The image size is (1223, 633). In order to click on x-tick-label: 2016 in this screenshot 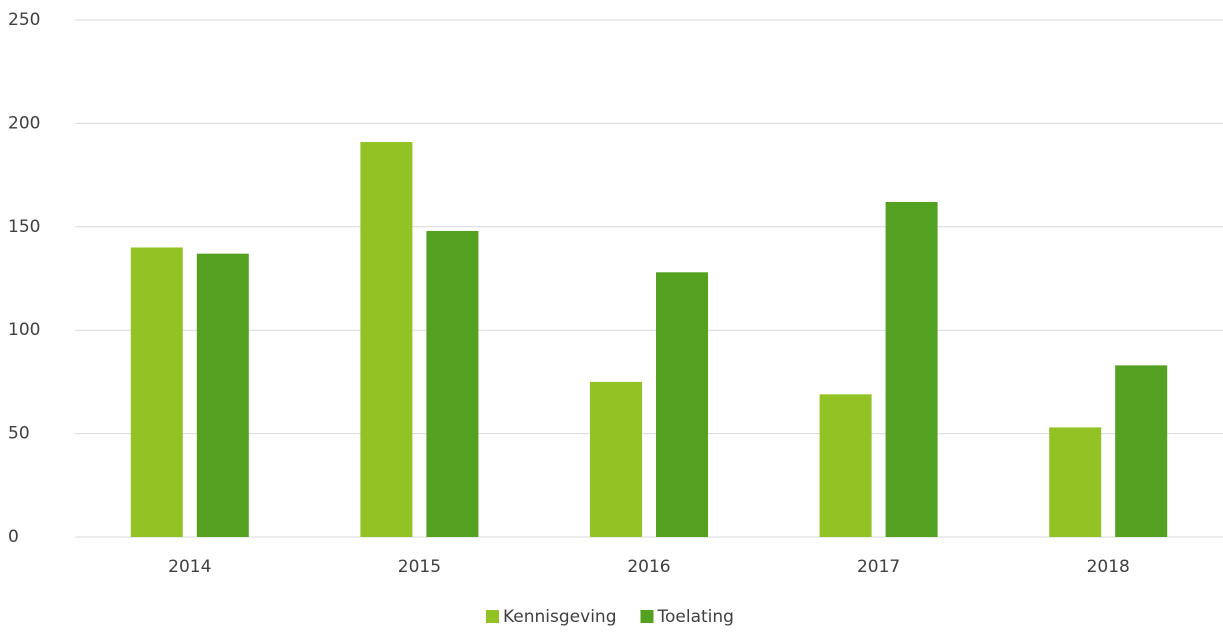, I will do `click(648, 567)`.